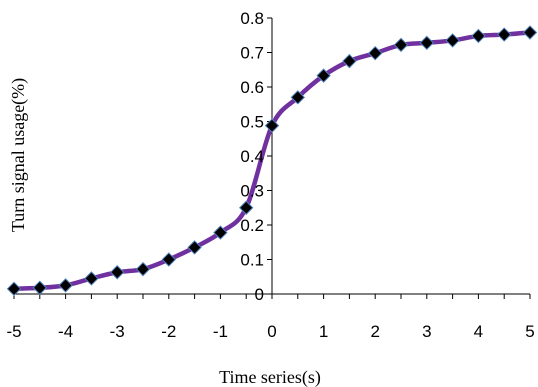  Describe the element at coordinates (252, 225) in the screenshot. I see `y-tick-label-2: 0.2` at that location.